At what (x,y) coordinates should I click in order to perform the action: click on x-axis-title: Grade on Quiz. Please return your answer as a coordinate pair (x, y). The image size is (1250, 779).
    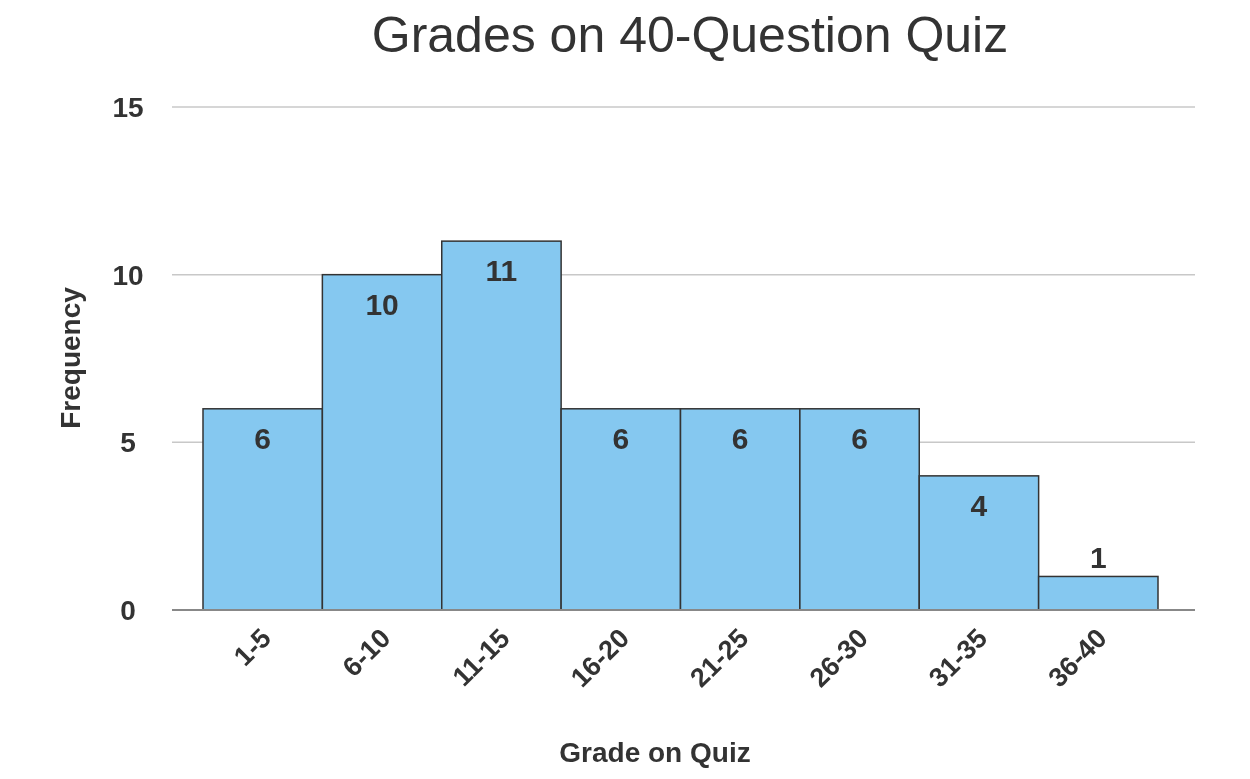
    Looking at the image, I should click on (655, 752).